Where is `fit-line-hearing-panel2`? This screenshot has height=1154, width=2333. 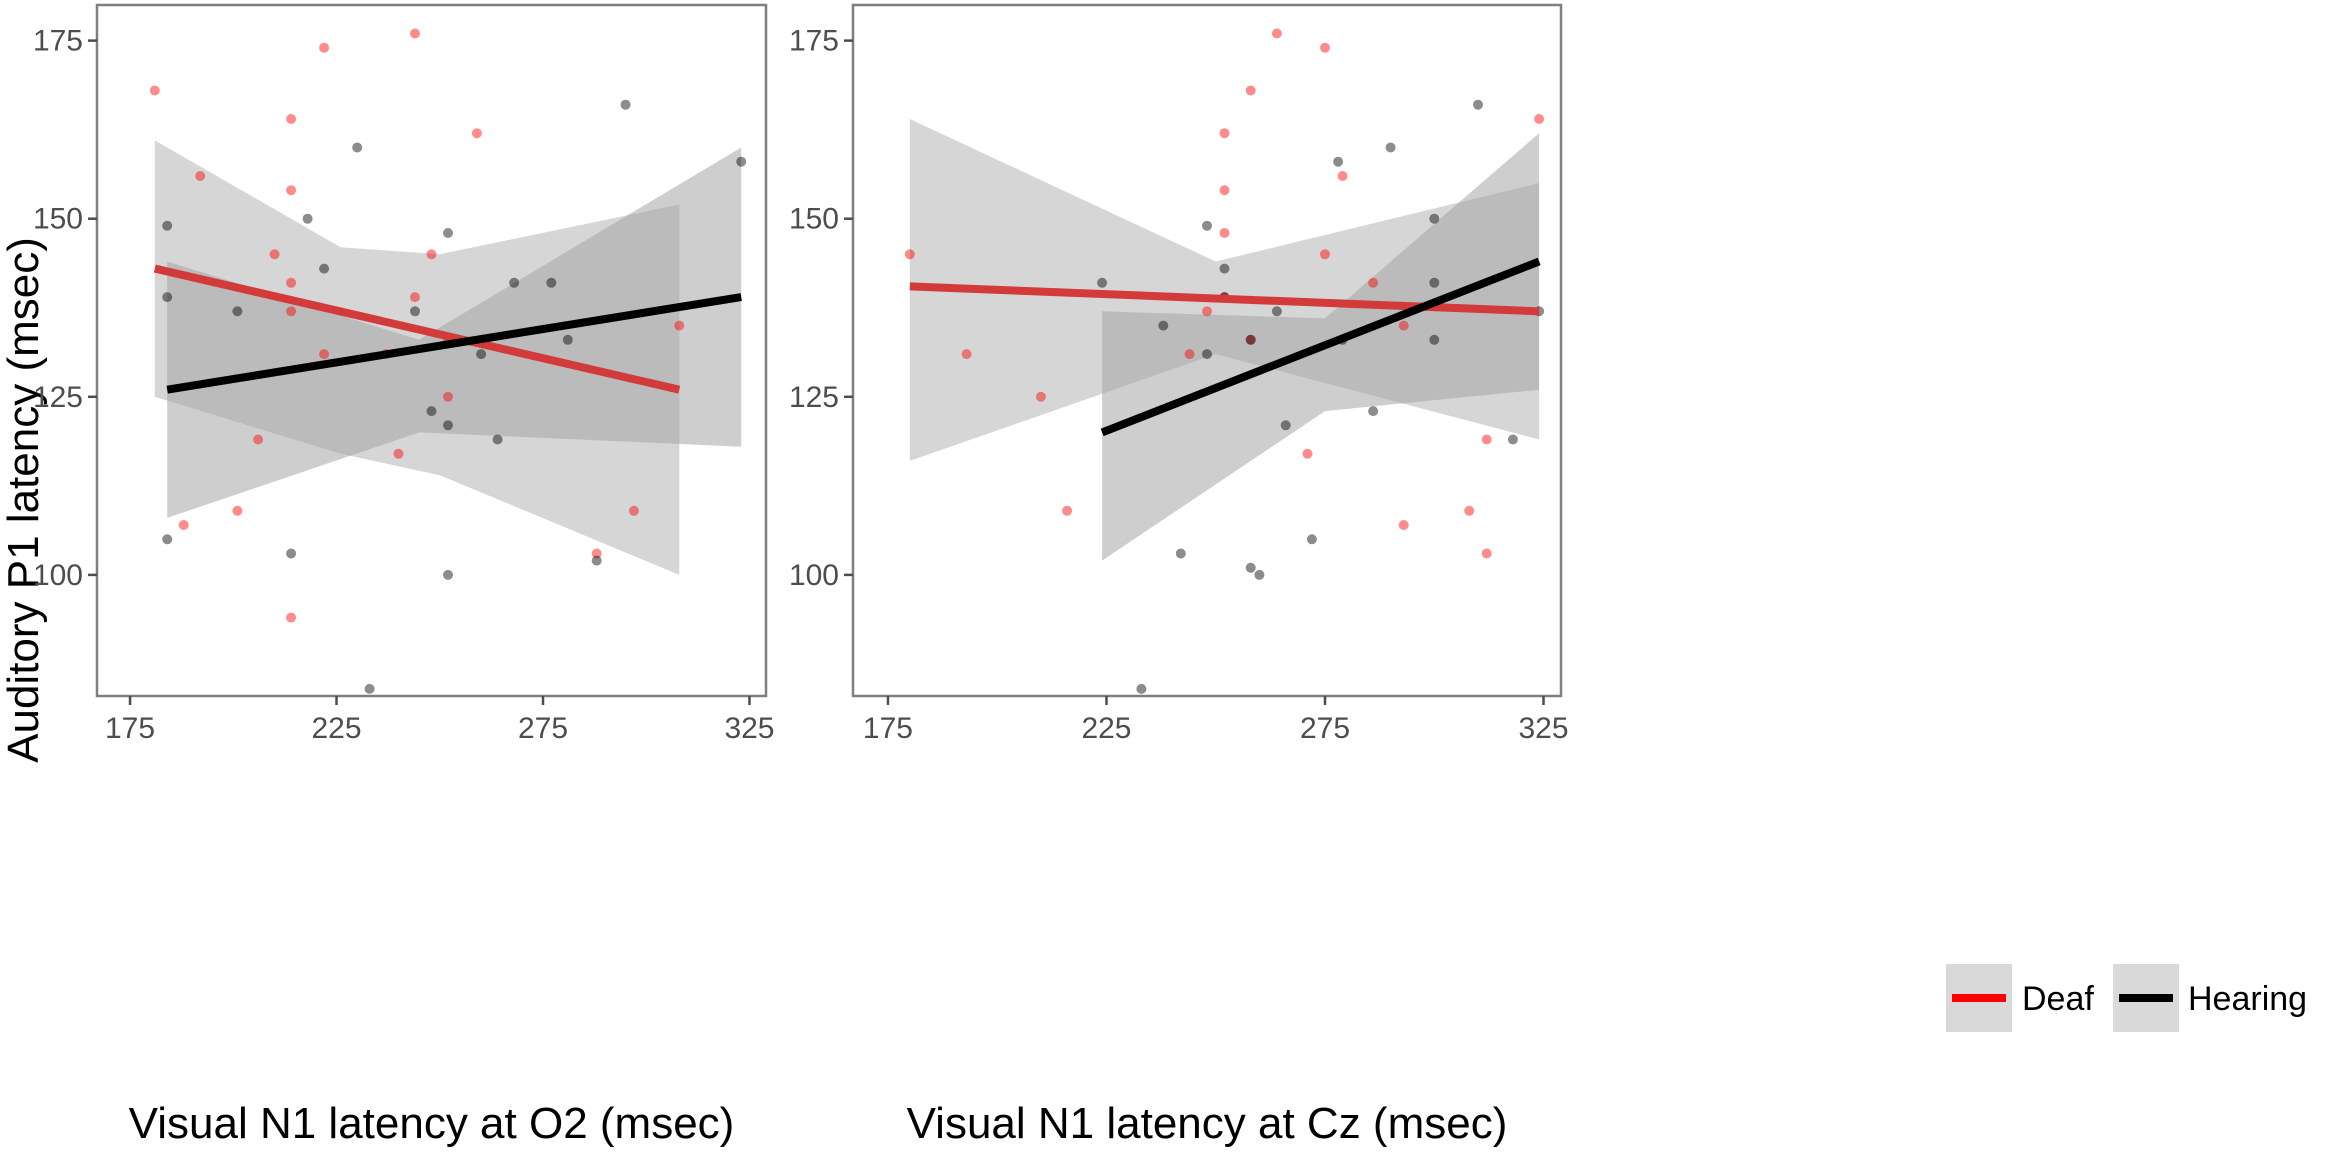 fit-line-hearing-panel2 is located at coordinates (1320, 347).